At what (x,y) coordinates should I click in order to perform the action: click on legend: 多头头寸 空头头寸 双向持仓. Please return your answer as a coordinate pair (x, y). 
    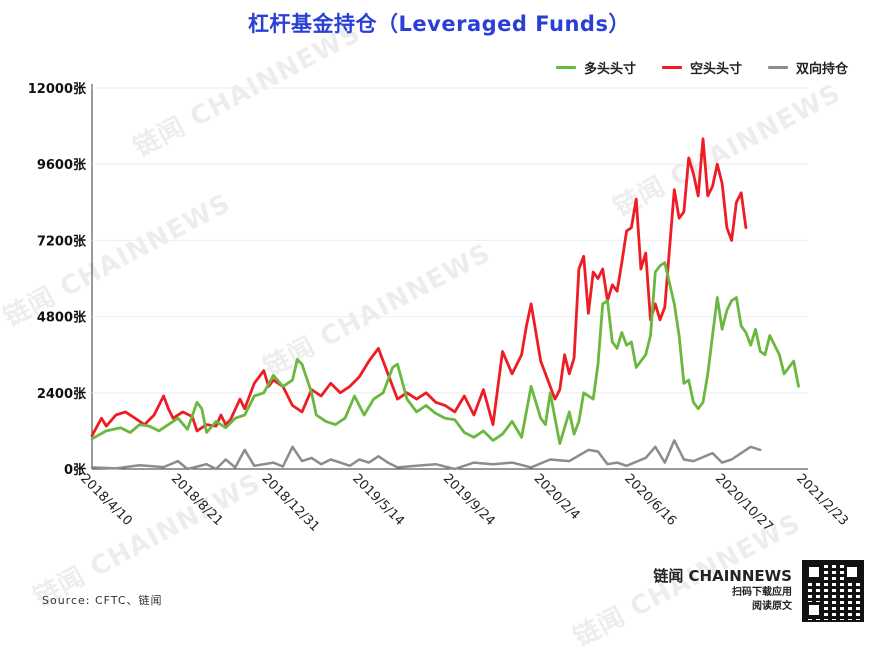
    Looking at the image, I should click on (701, 67).